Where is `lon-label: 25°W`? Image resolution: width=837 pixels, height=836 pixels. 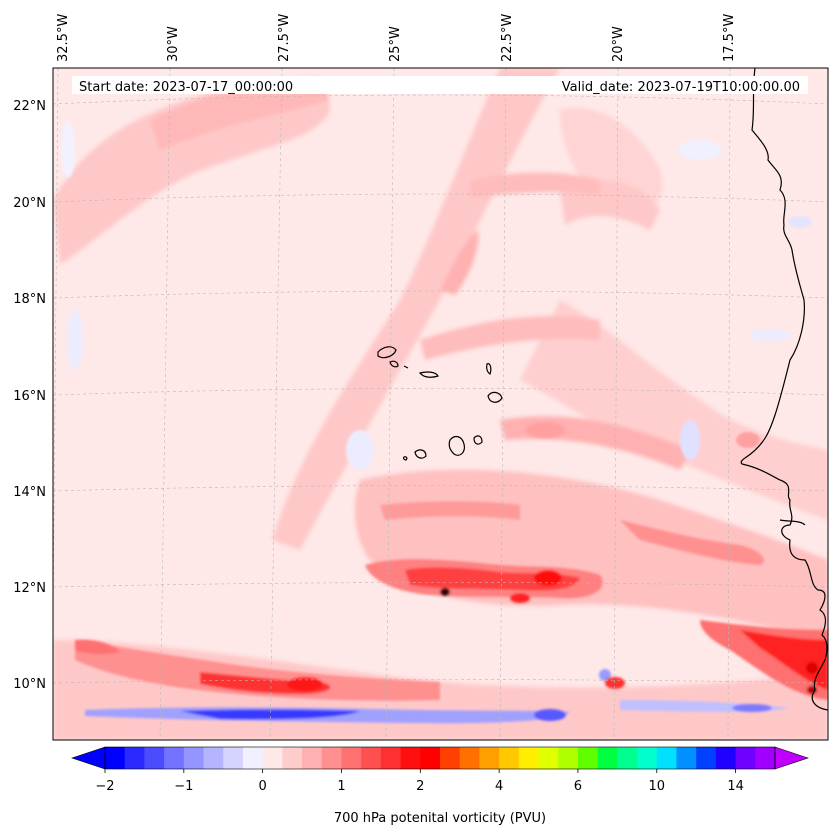
lon-label: 25°W is located at coordinates (395, 44).